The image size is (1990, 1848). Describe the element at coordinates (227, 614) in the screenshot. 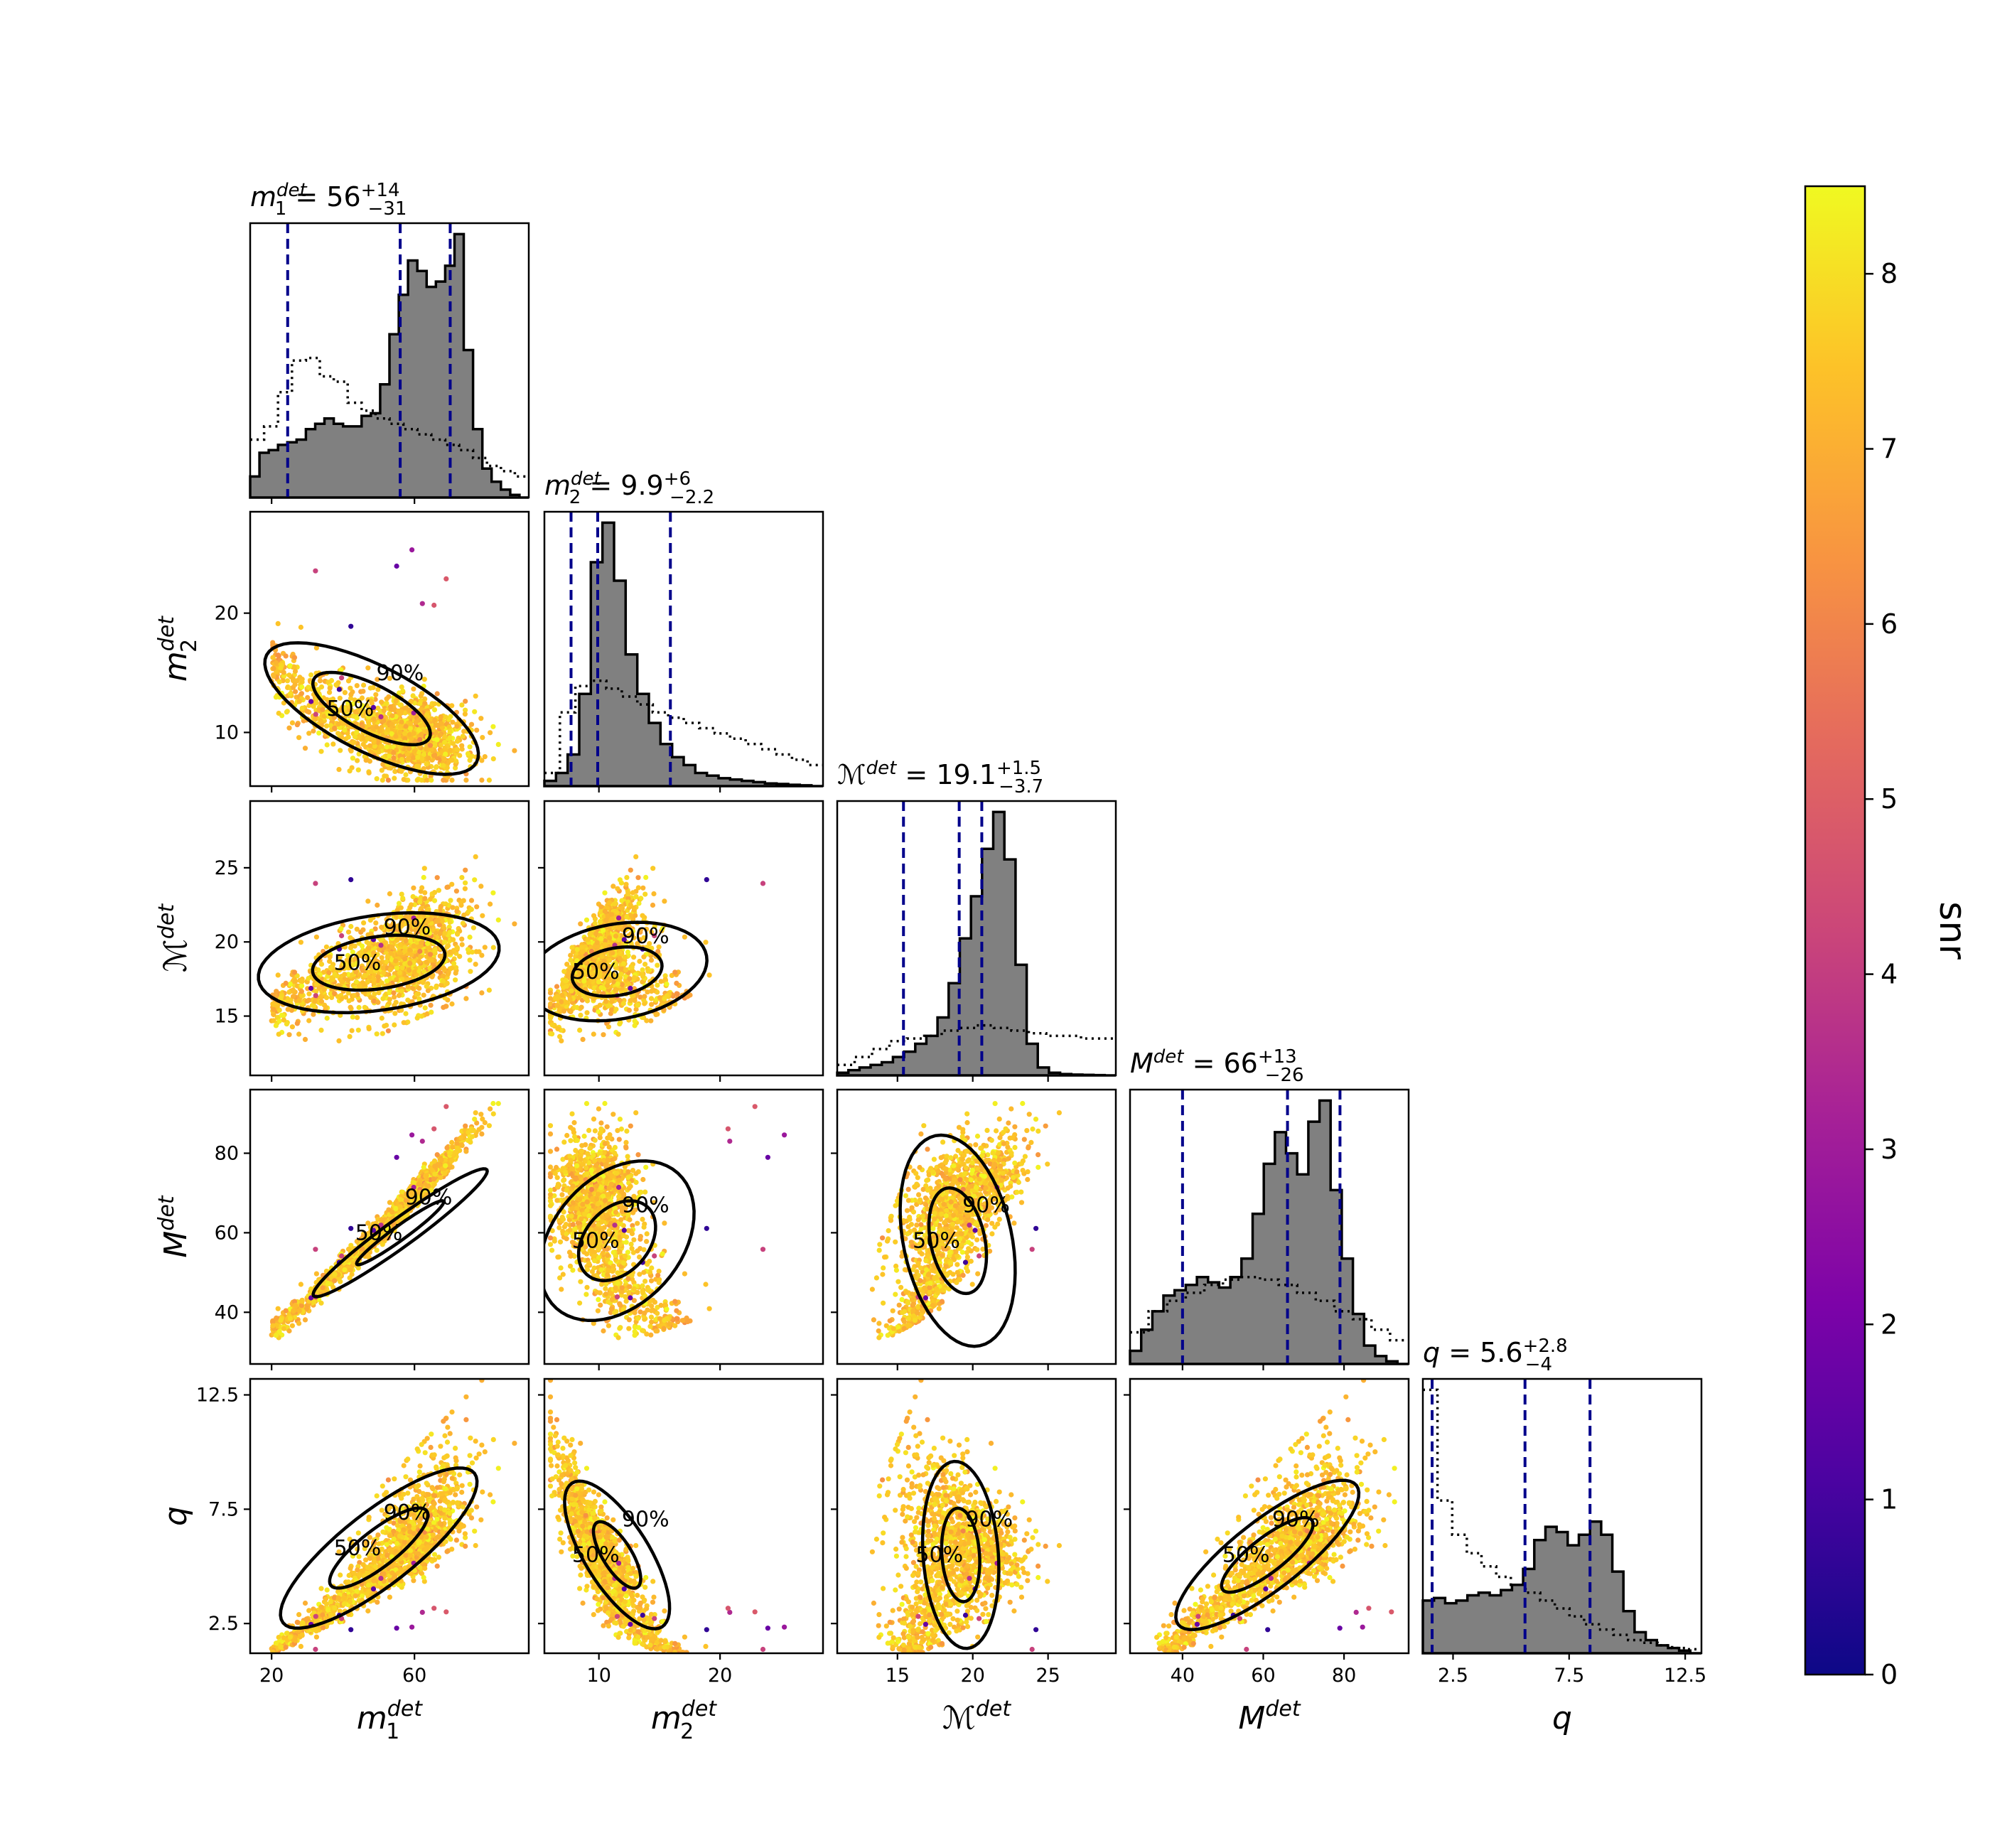

I see `y-tick-label: 20` at that location.